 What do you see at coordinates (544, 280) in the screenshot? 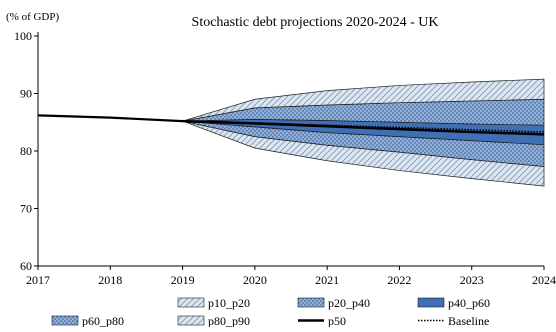
I see `x-tick-label: 2024` at bounding box center [544, 280].